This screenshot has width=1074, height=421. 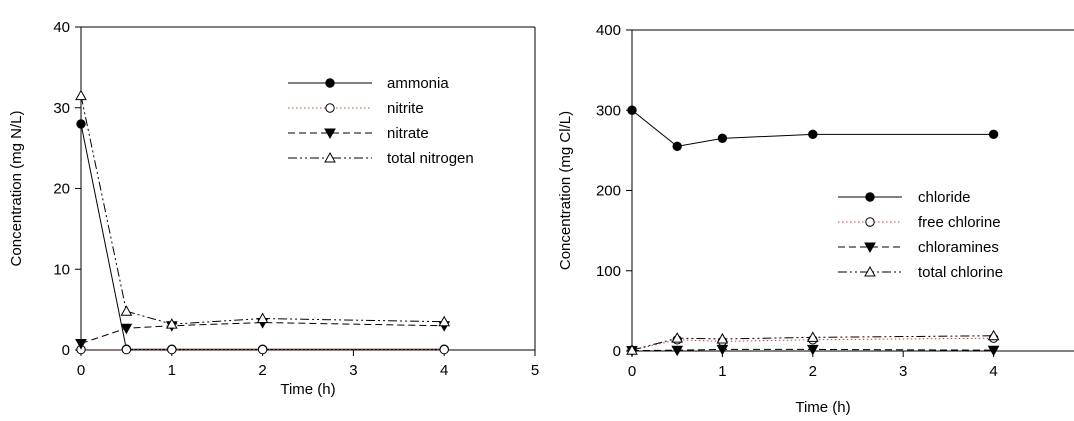 I want to click on legend-label: chloramines, so click(x=958, y=247).